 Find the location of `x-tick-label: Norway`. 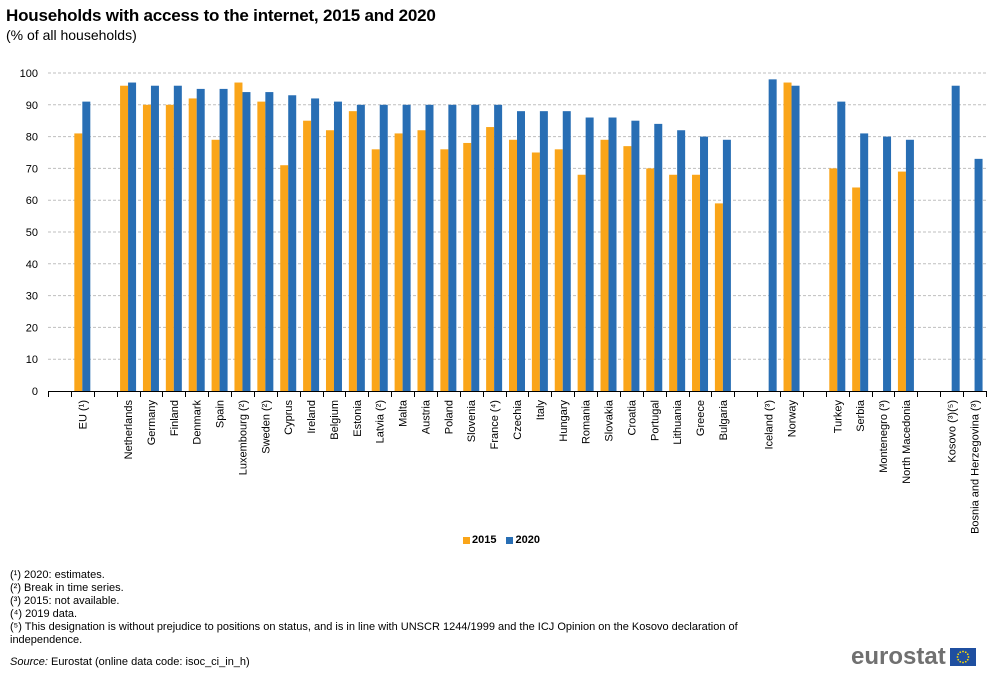

x-tick-label: Norway is located at coordinates (793, 419).